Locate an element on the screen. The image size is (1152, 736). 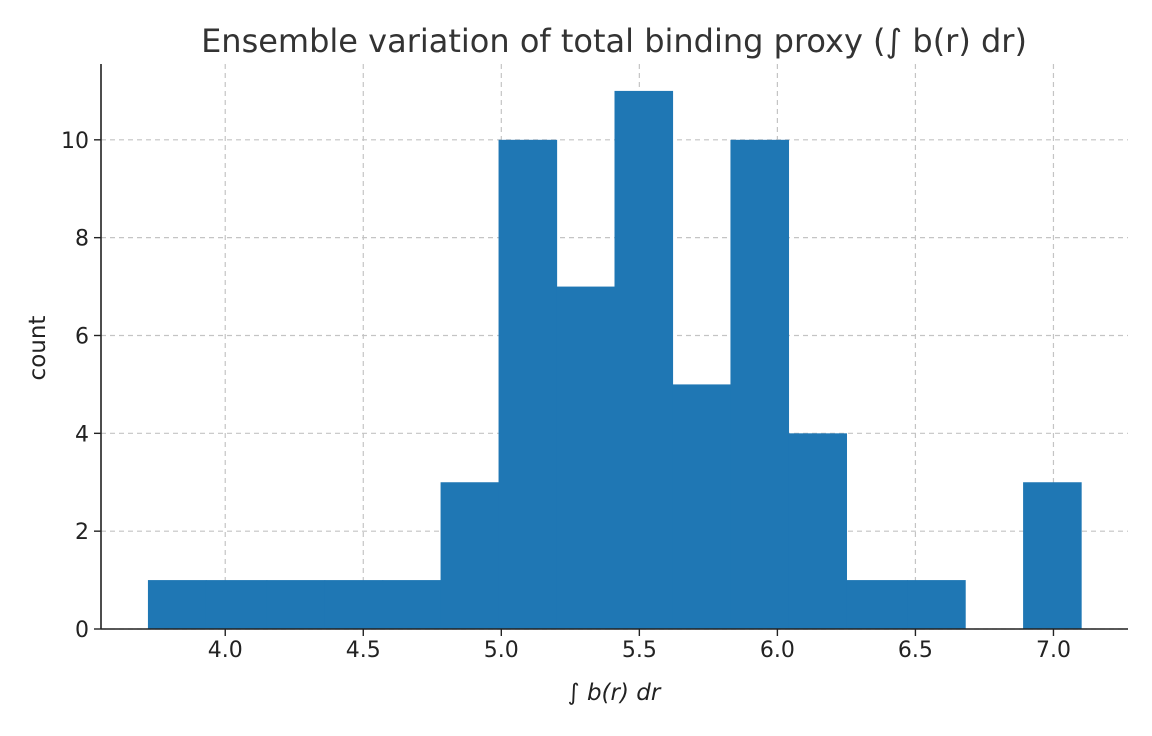
x-tick-label: 7.0 is located at coordinates (1053, 650).